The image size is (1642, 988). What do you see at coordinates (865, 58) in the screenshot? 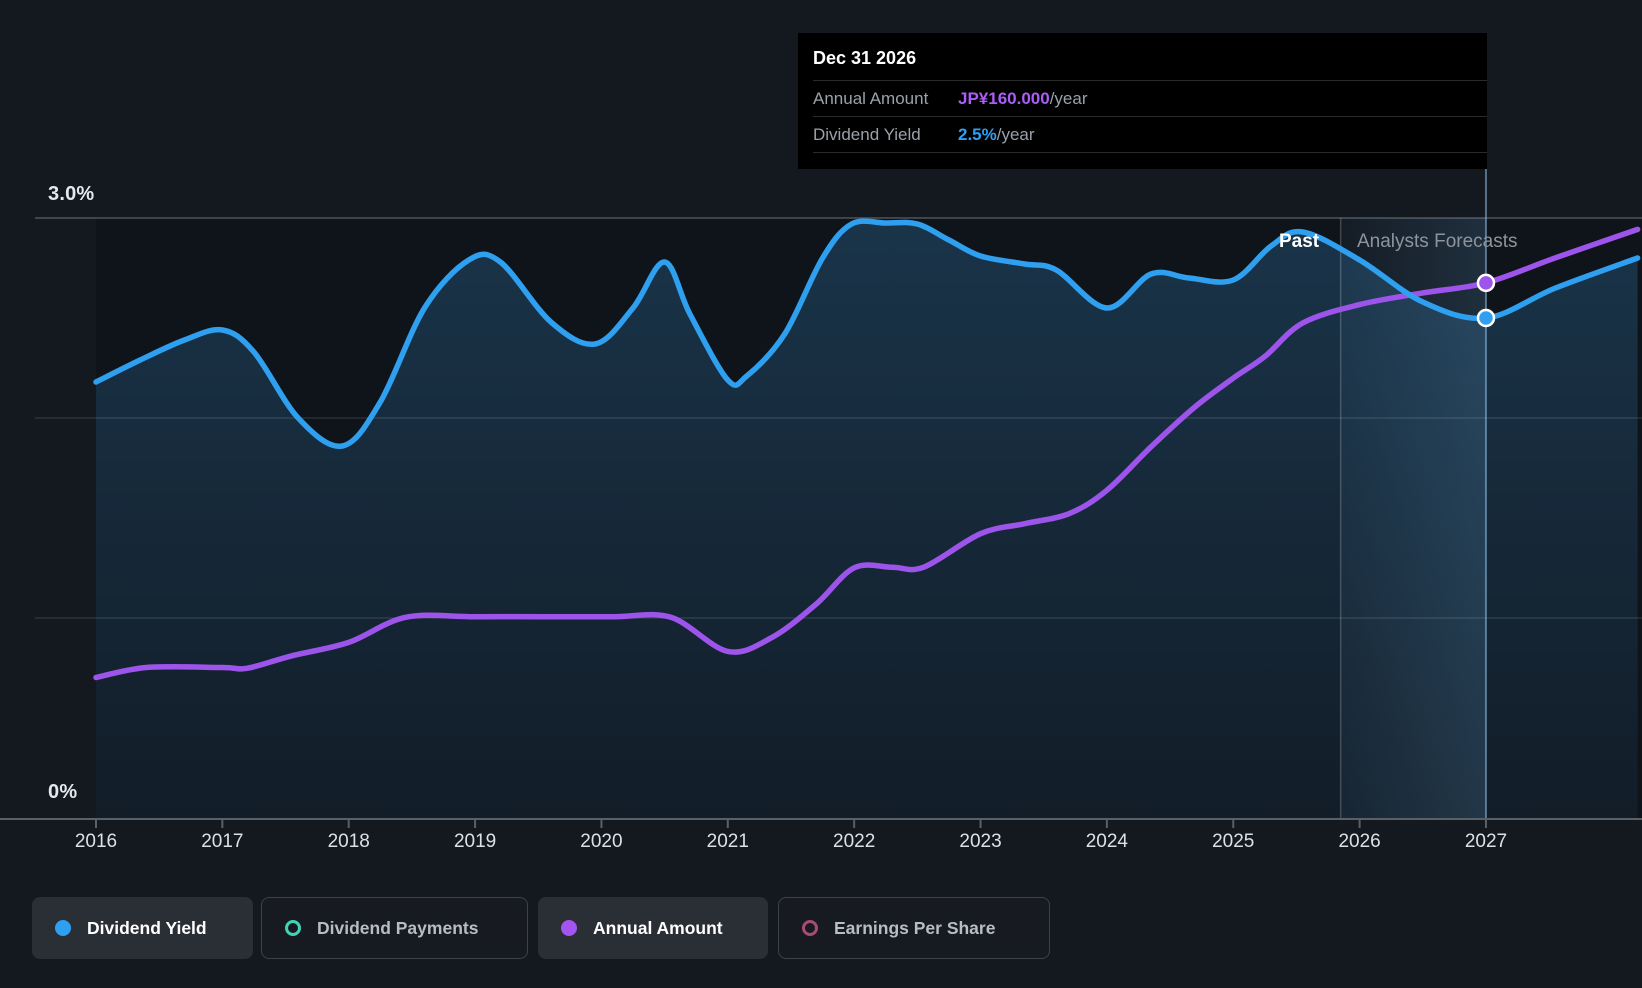
I see `tooltip-date: Dec 31 2026` at bounding box center [865, 58].